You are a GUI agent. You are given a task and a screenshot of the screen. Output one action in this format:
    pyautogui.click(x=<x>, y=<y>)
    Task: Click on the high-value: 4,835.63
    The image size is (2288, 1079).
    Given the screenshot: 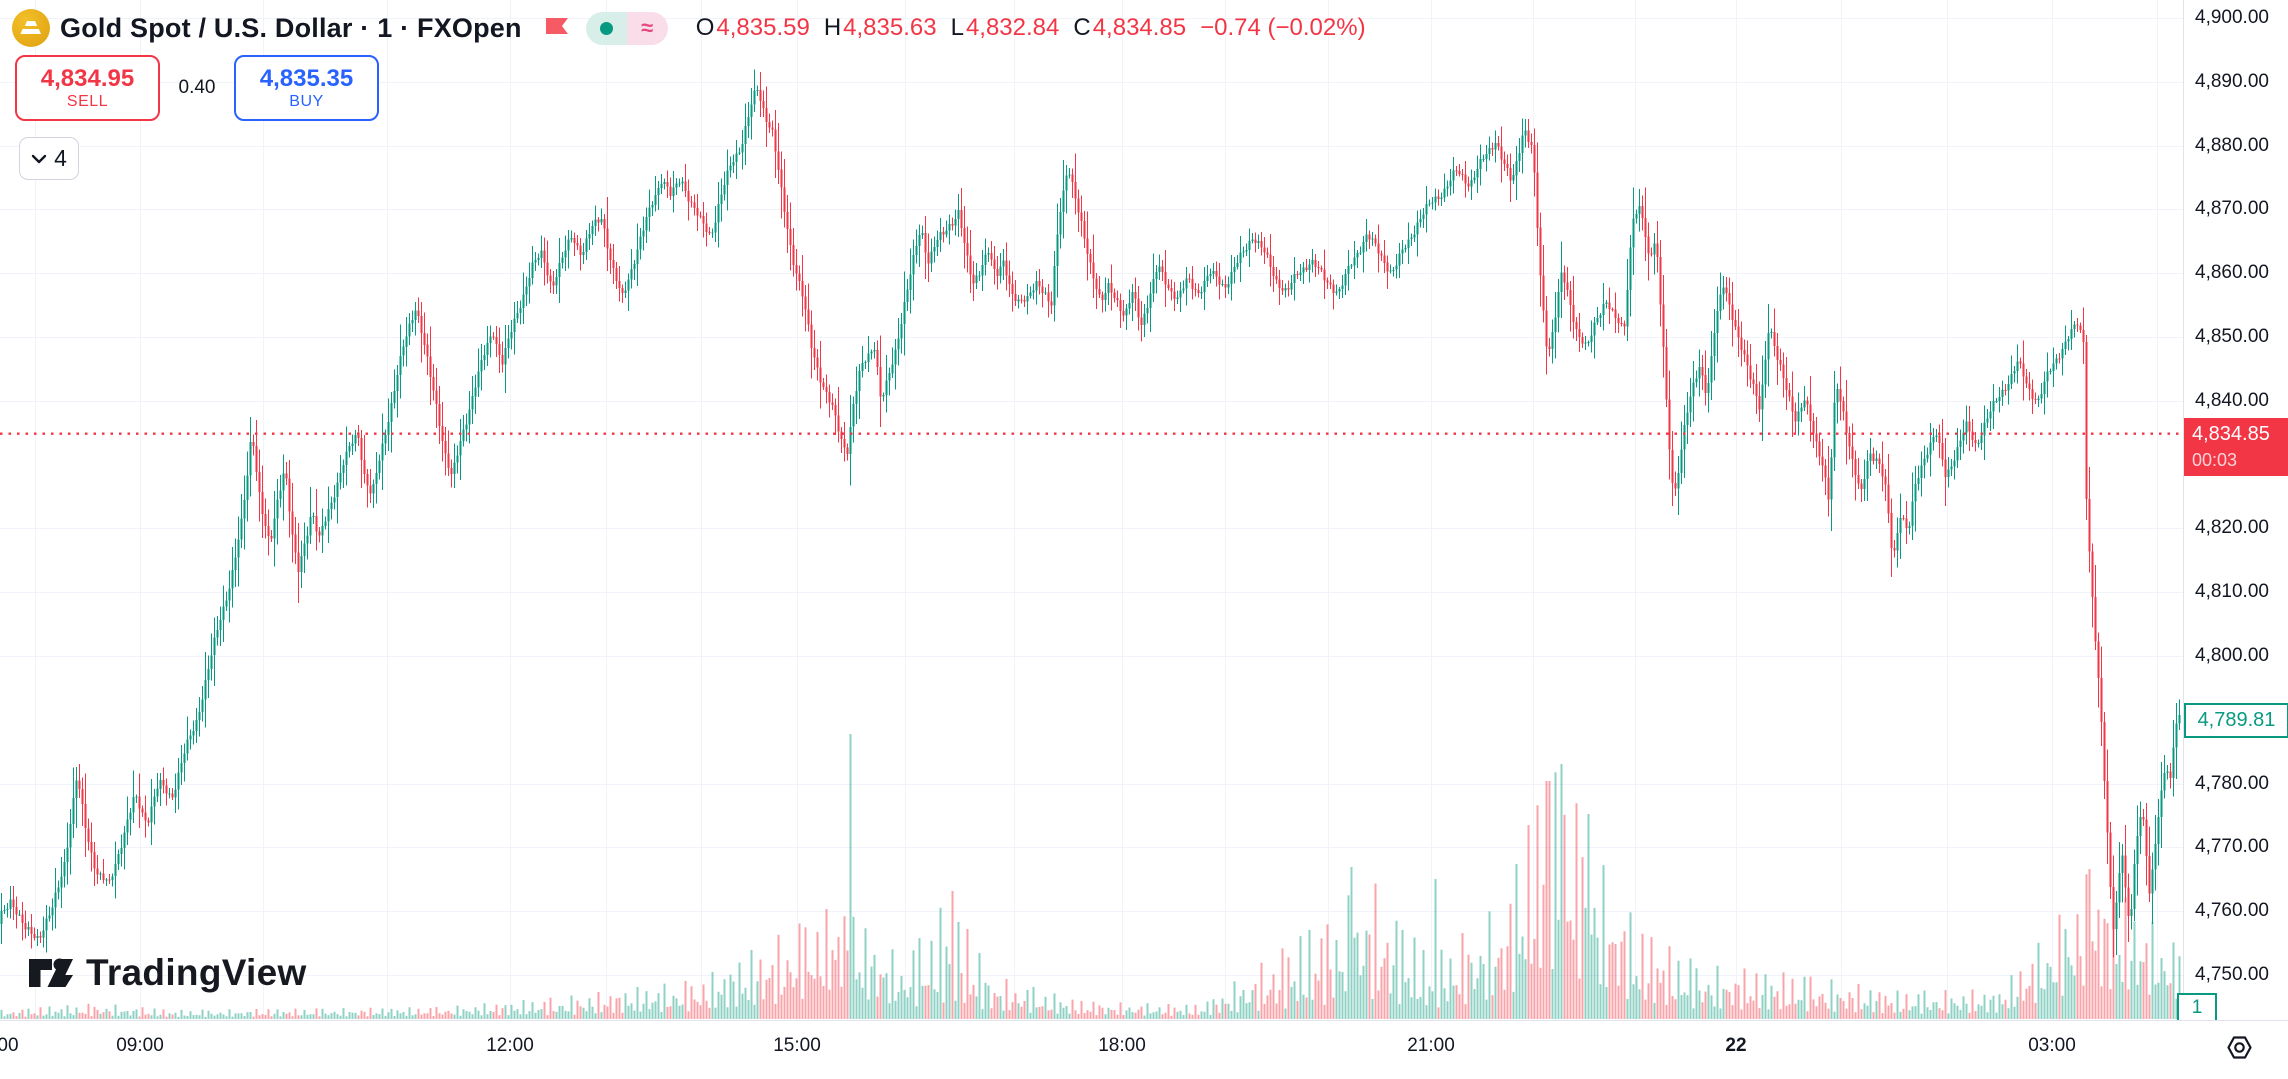 What is the action you would take?
    pyautogui.click(x=890, y=27)
    